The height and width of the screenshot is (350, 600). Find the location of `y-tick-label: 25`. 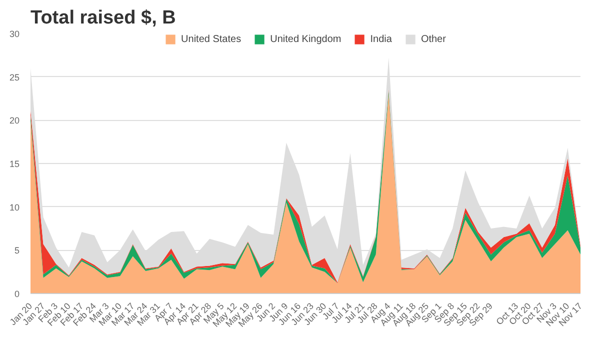

y-tick-label: 25 is located at coordinates (14, 77).